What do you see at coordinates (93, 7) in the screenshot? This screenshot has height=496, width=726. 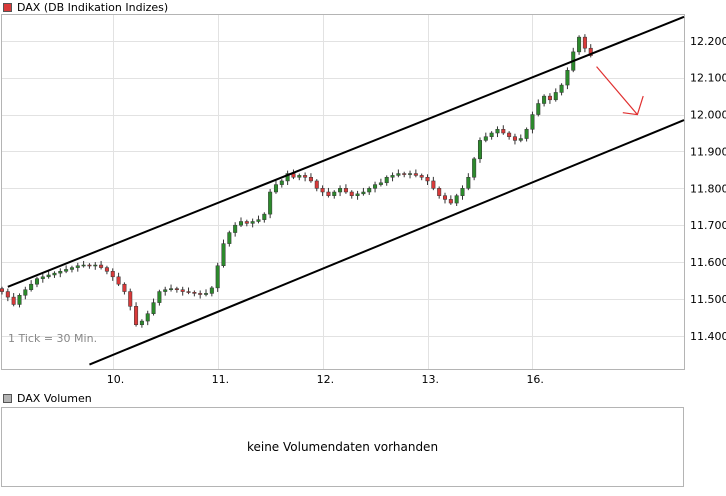 I see `price-legend-label: DAX (DB Indikation Indizes)` at bounding box center [93, 7].